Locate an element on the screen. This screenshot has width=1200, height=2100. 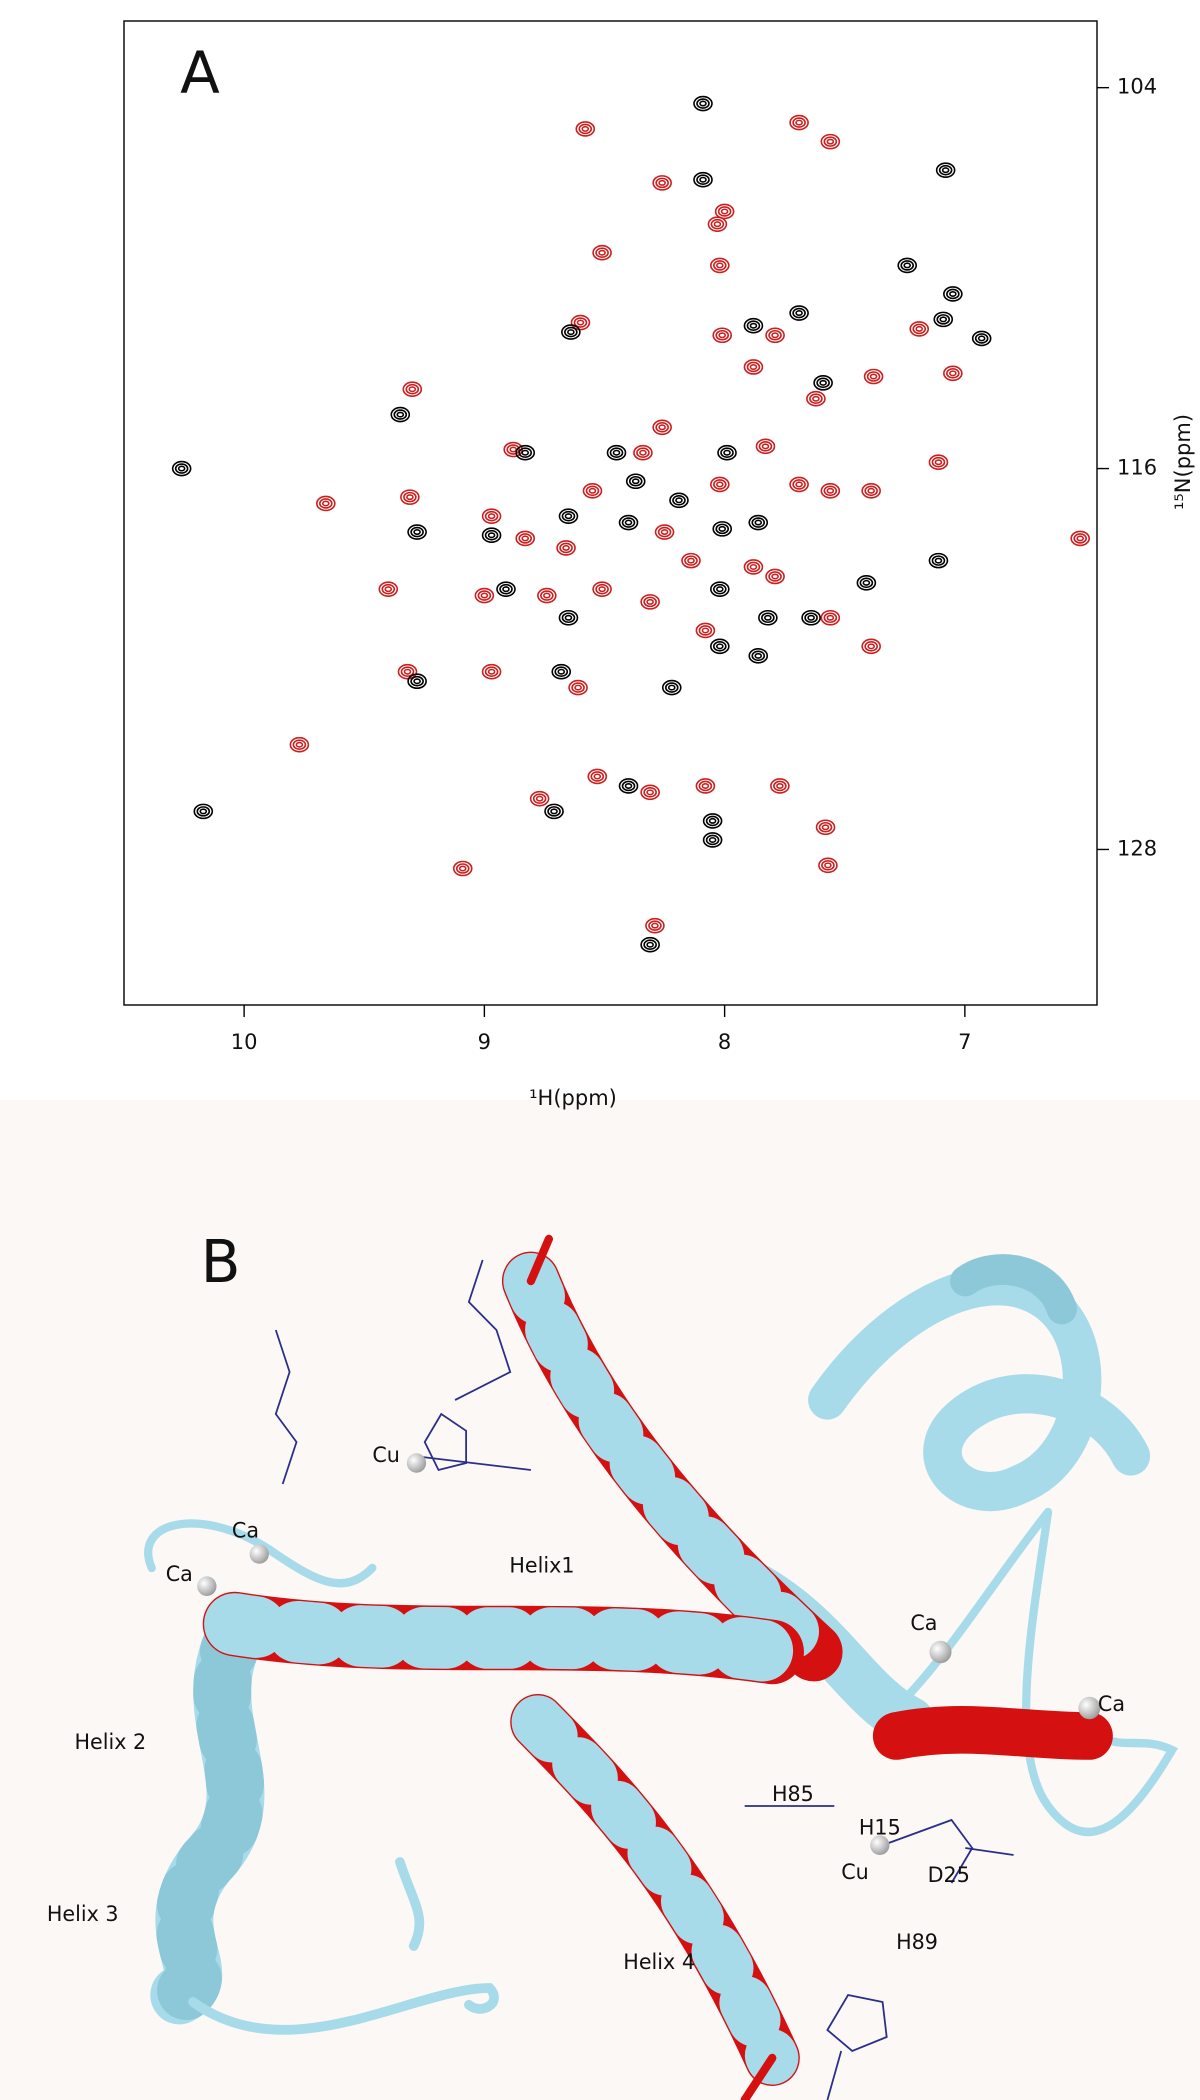
ring is located at coordinates (857, 2046).